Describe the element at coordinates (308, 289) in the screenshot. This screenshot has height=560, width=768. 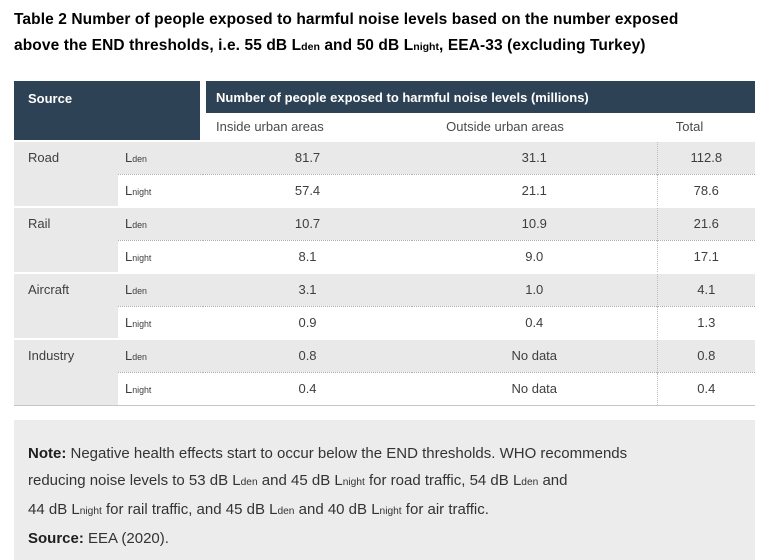
I see `cell-inside: 3.1` at that location.